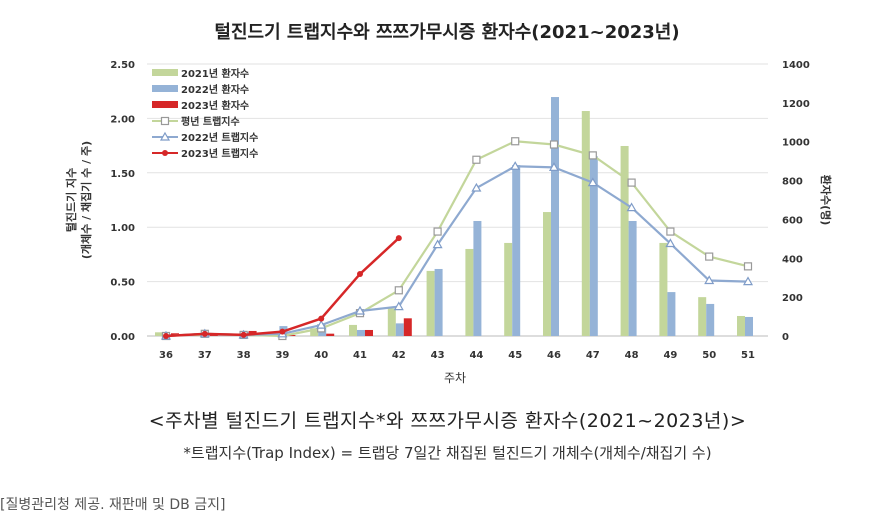 The image size is (895, 520). What do you see at coordinates (282, 287) in the screenshot?
I see `line-2023년-트랩지수` at bounding box center [282, 287].